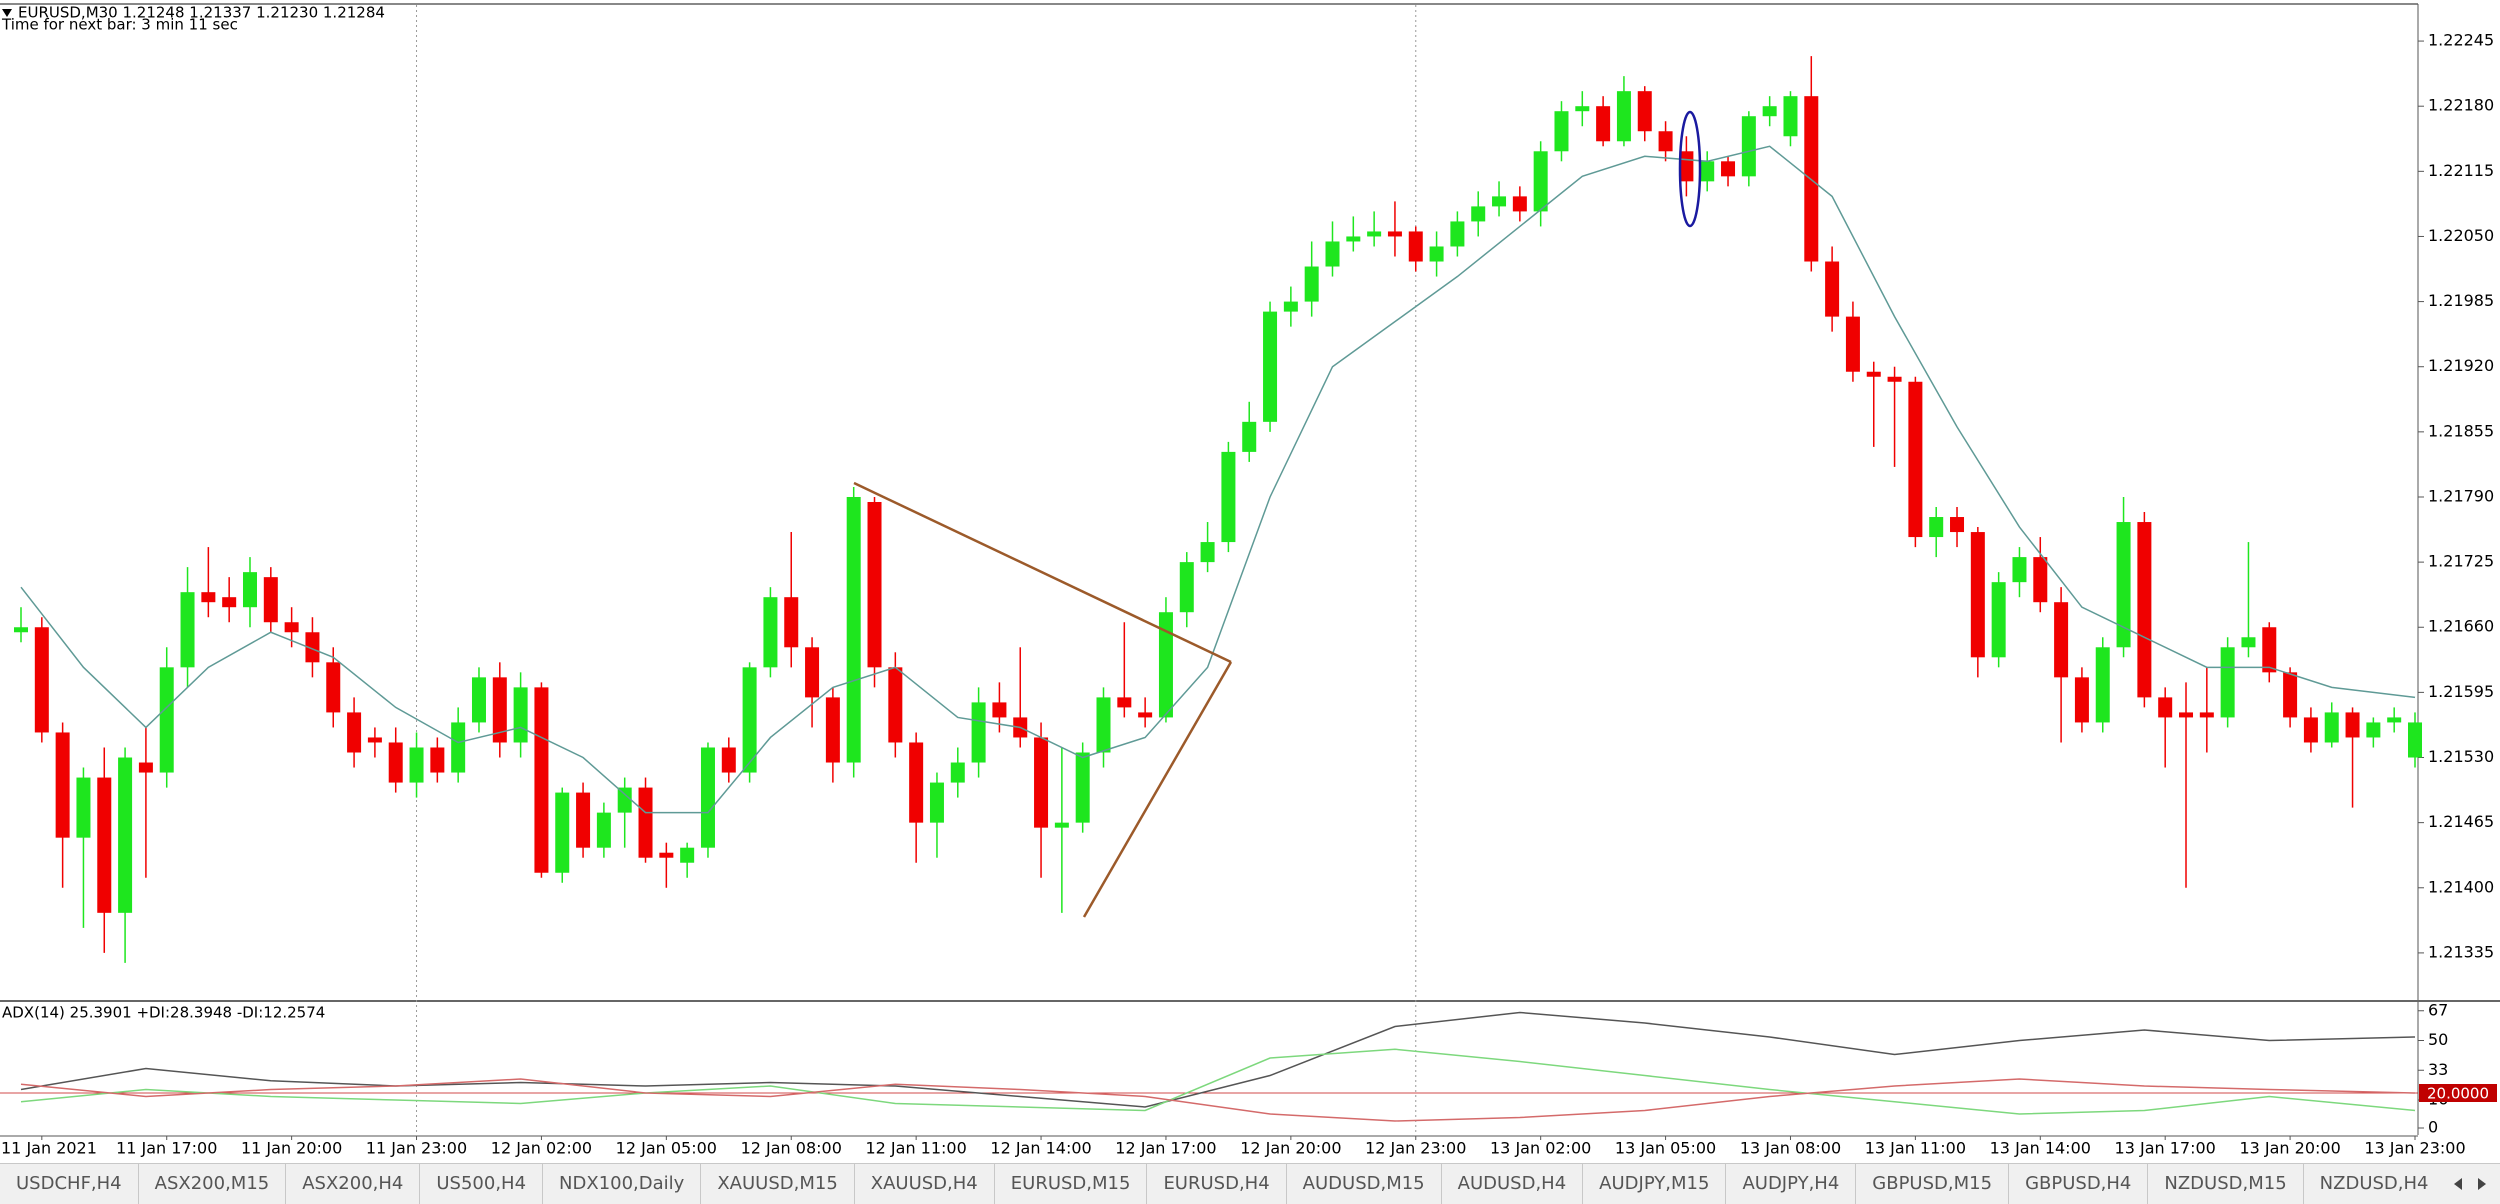  I want to click on symbol-tab: AUDJPY,H4, so click(1791, 1184).